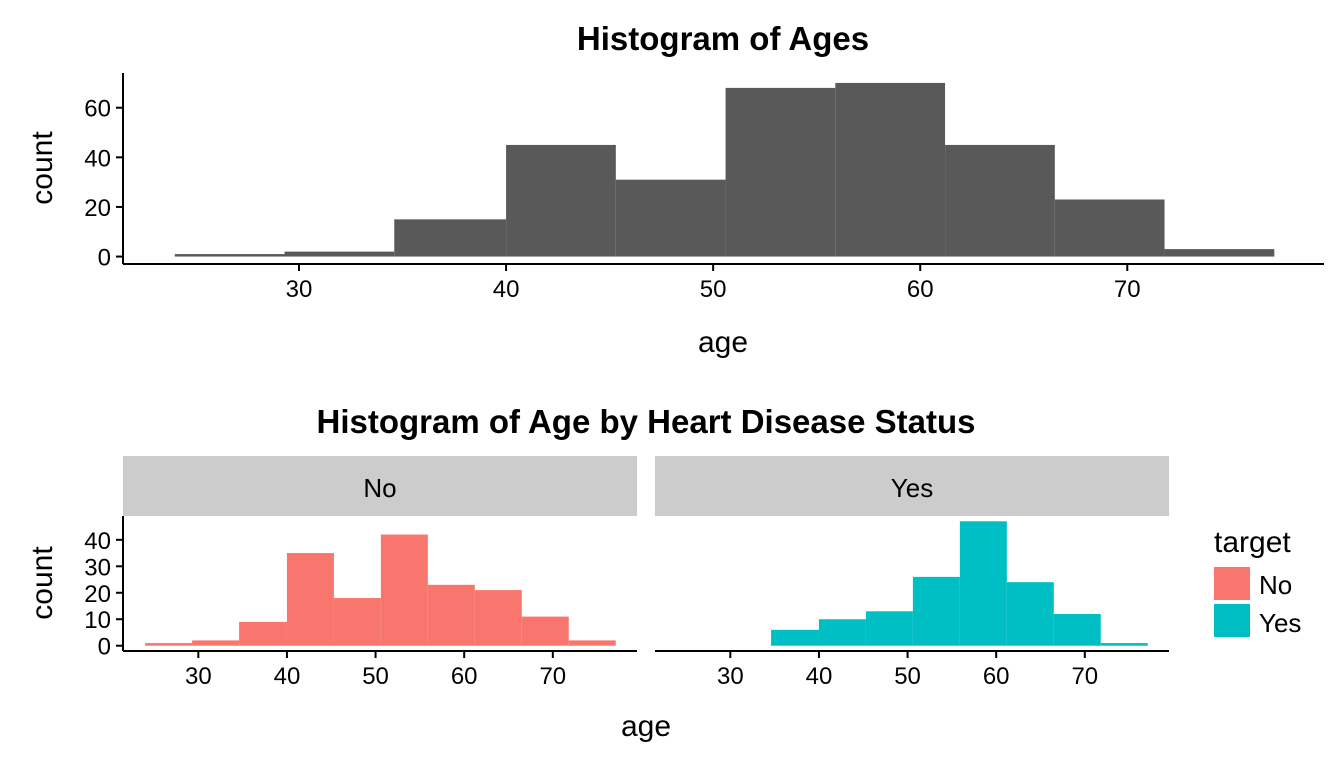 This screenshot has height=768, width=1344. Describe the element at coordinates (375, 676) in the screenshot. I see `facet-no-x-tick-label-50: 50` at that location.